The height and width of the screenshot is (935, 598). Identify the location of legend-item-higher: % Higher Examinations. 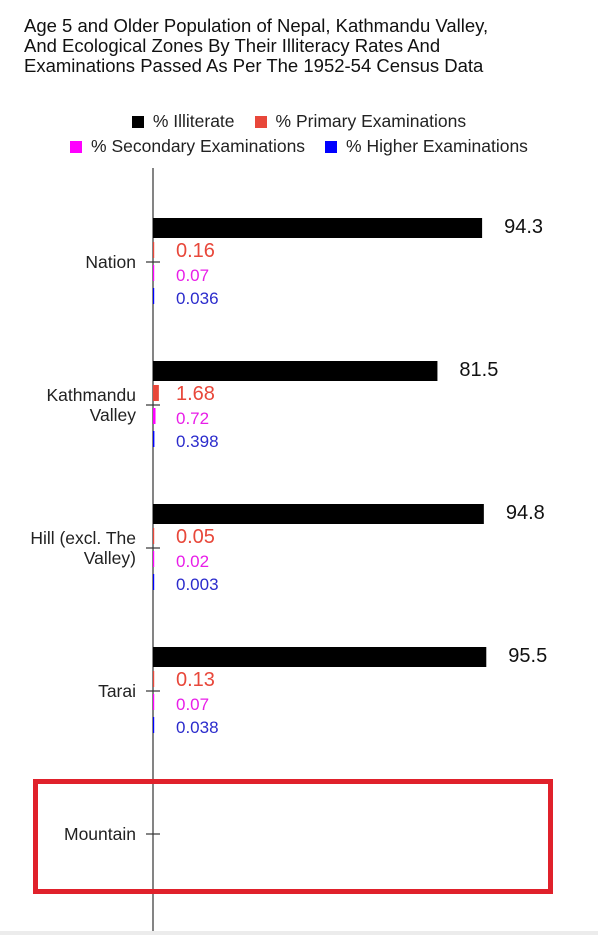
(426, 146).